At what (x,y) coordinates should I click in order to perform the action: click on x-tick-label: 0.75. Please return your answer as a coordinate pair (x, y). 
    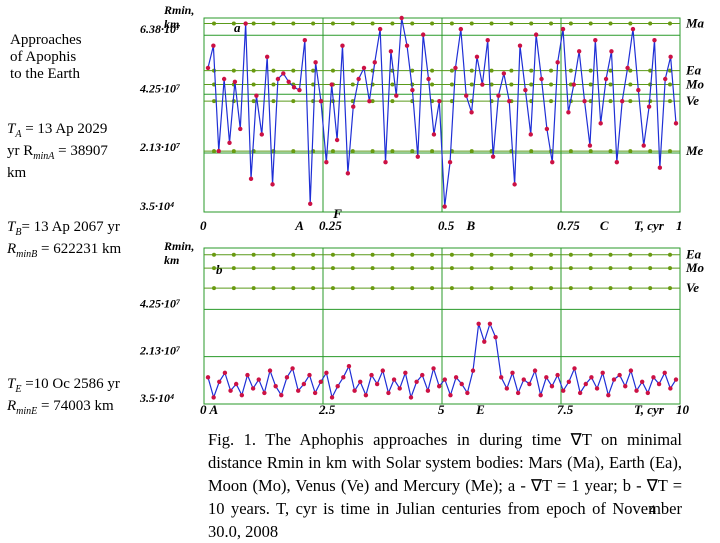
    Looking at the image, I should click on (568, 225).